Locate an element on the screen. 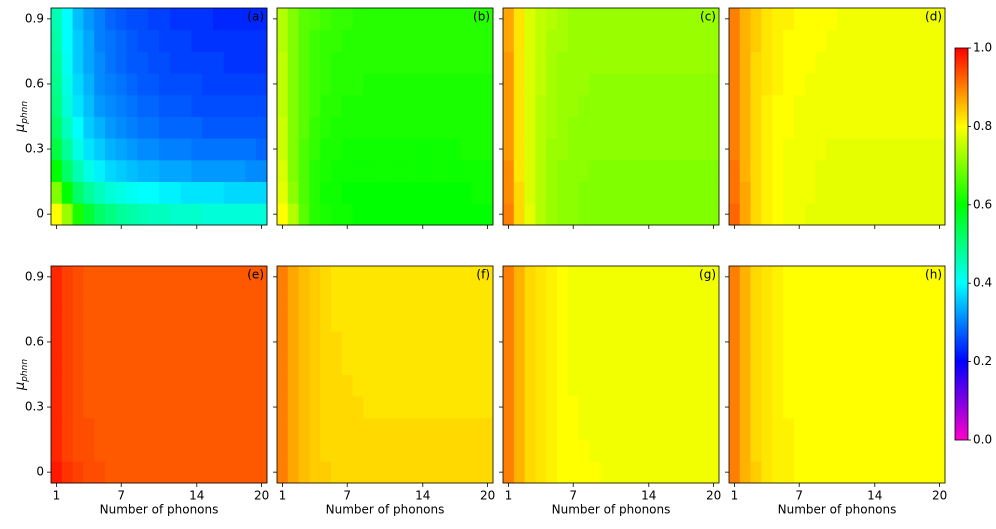 Image resolution: width=996 pixels, height=529 pixels. panel-label: (h) is located at coordinates (933, 275).